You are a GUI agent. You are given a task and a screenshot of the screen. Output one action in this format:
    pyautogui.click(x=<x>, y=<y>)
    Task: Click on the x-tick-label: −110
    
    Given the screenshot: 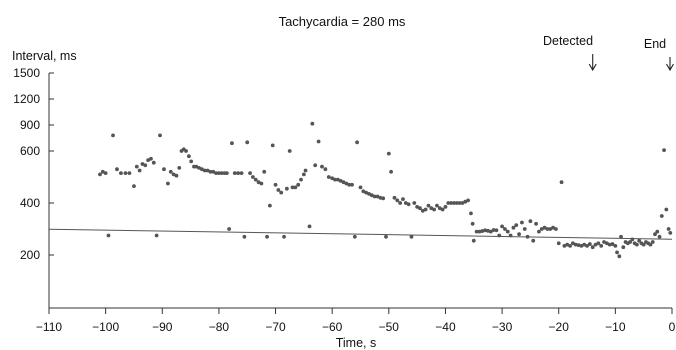 What is the action you would take?
    pyautogui.click(x=49, y=327)
    